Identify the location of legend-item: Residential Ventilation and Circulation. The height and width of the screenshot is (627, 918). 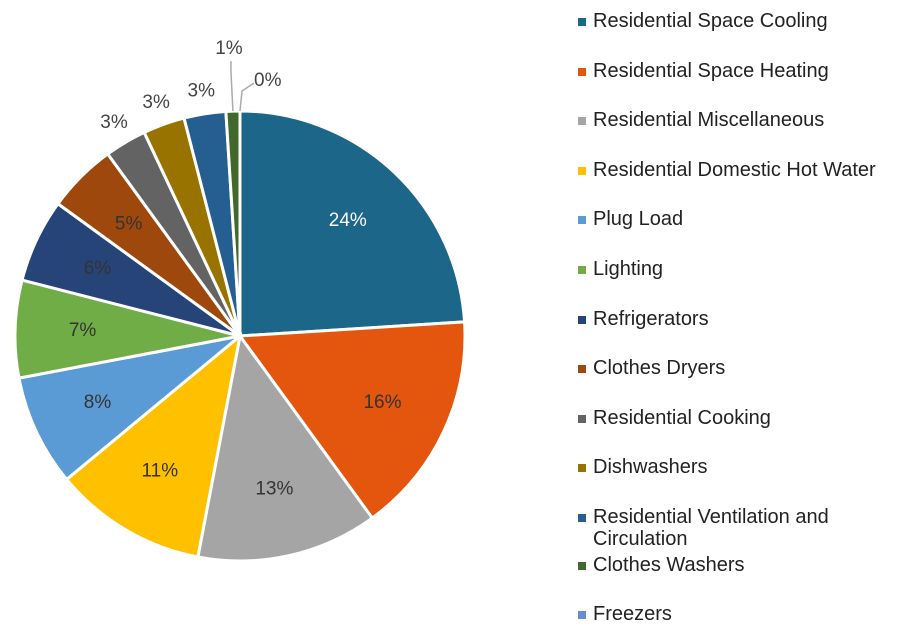
(746, 528).